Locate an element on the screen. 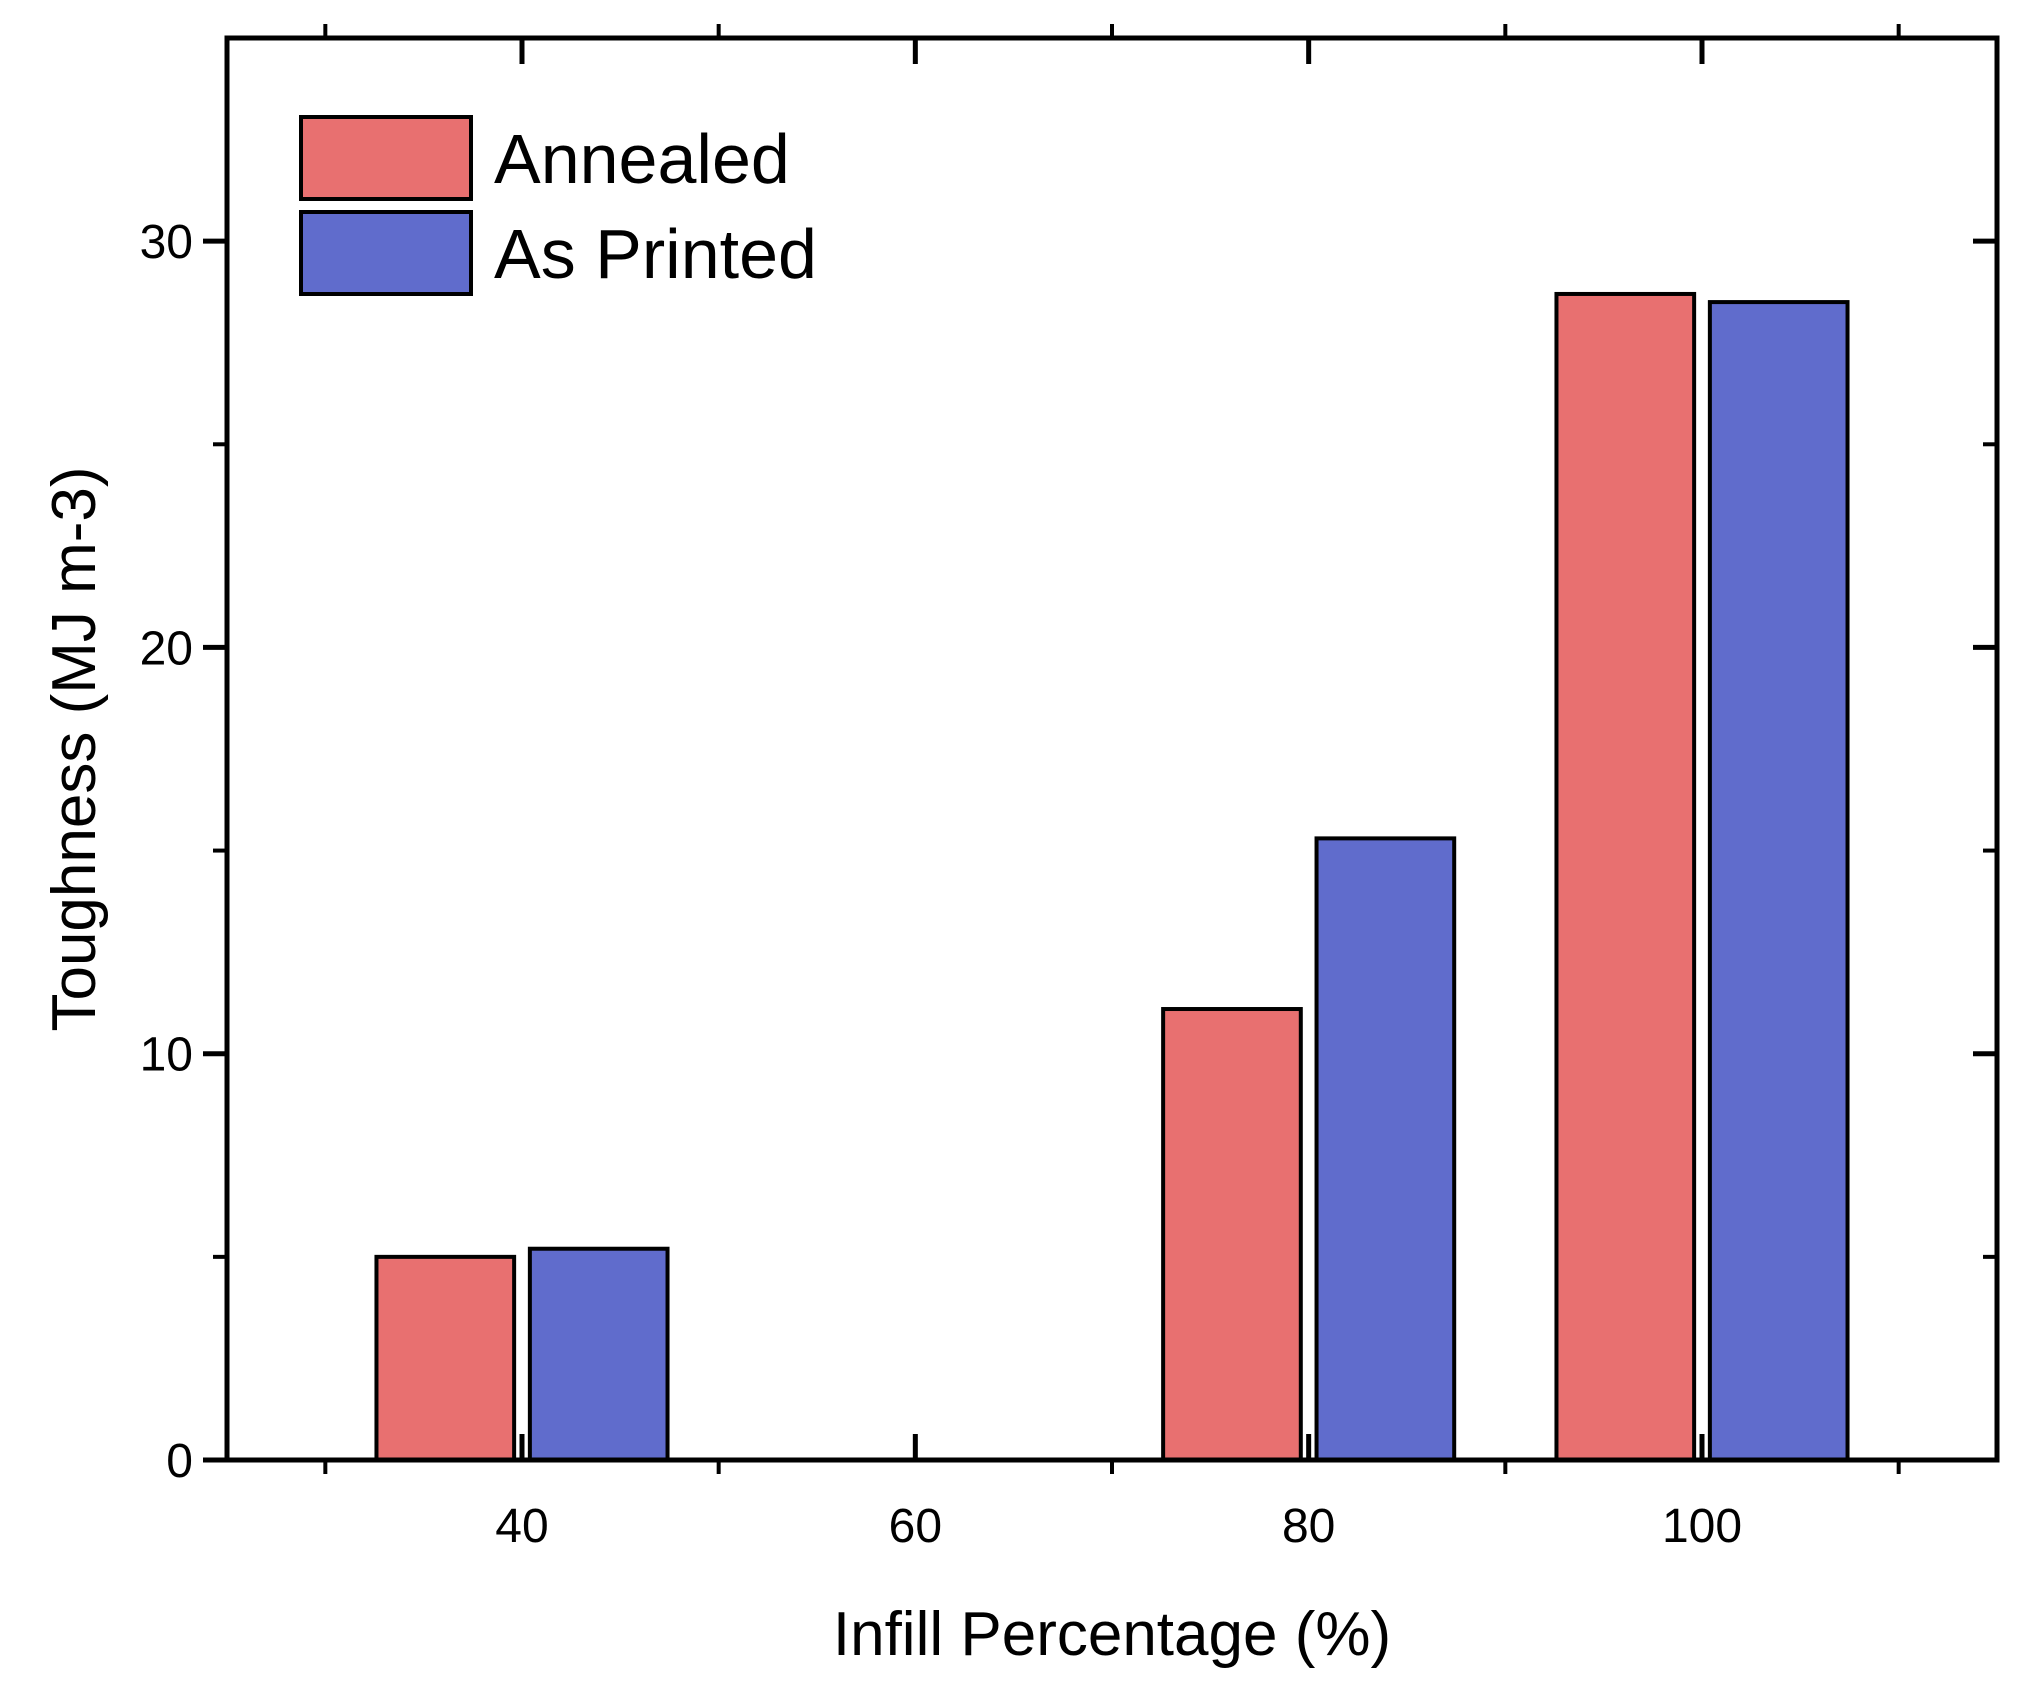  x-tick-label: 40 is located at coordinates (521, 1526).